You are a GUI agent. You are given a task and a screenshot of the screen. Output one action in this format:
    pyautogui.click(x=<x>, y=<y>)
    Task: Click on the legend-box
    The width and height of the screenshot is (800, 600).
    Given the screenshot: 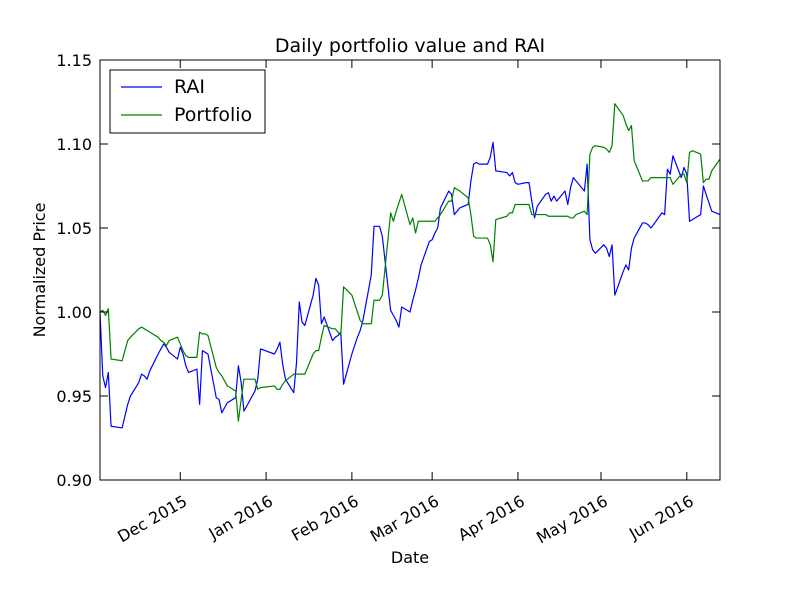 What is the action you would take?
    pyautogui.click(x=187, y=101)
    